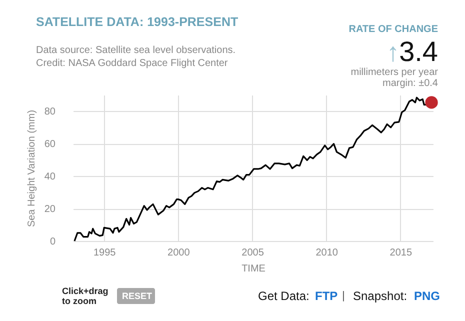 The height and width of the screenshot is (321, 465). What do you see at coordinates (394, 72) in the screenshot?
I see `text: millimeters per year` at bounding box center [394, 72].